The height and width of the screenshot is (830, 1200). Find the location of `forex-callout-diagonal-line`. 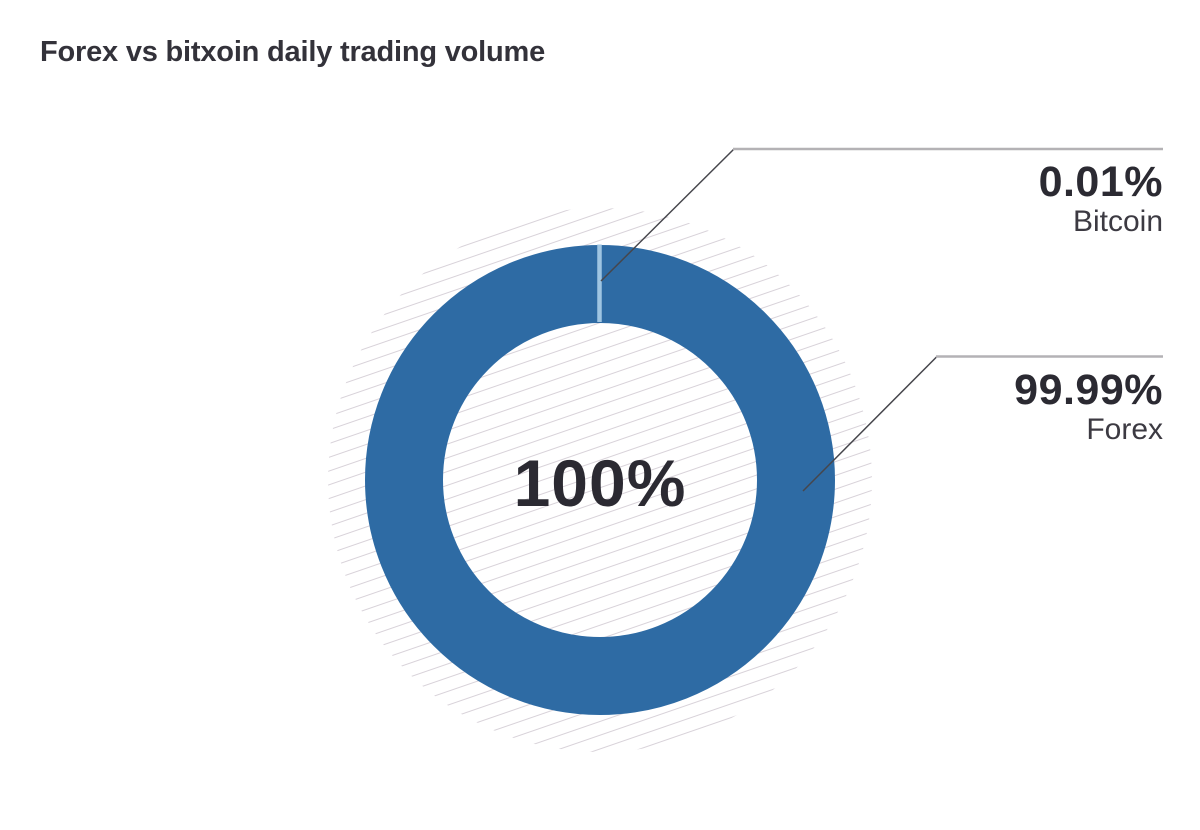

forex-callout-diagonal-line is located at coordinates (870, 423).